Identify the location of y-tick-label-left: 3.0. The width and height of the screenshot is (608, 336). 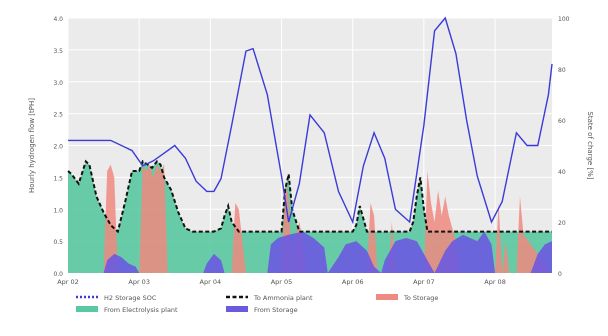
(58, 83).